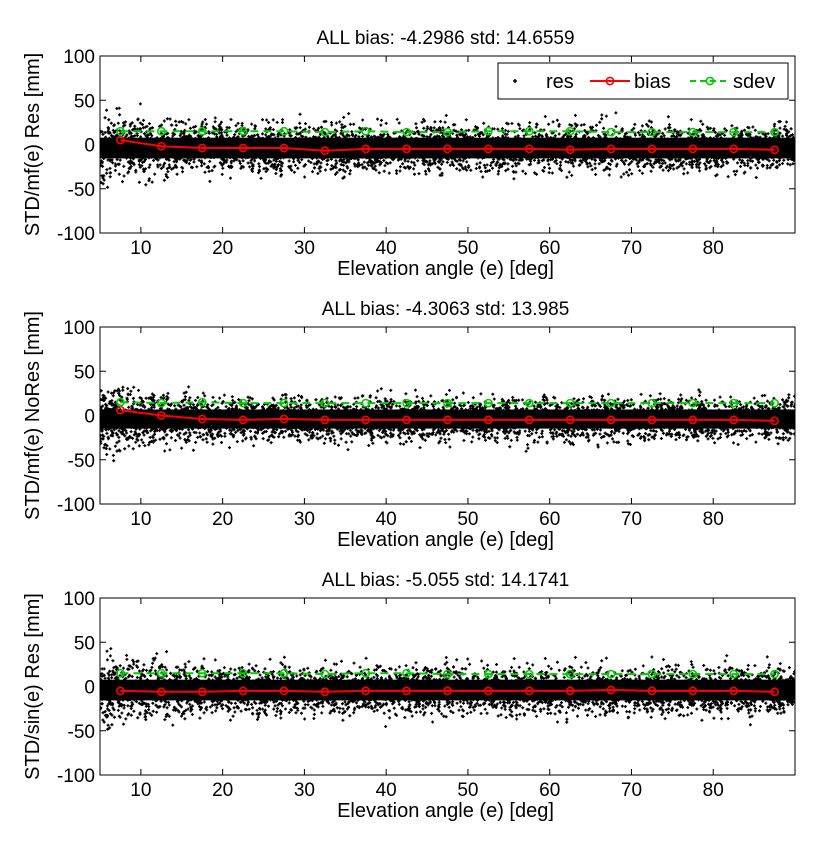 This screenshot has height=858, width=838. What do you see at coordinates (81, 461) in the screenshot?
I see `y-tick-label: -50` at bounding box center [81, 461].